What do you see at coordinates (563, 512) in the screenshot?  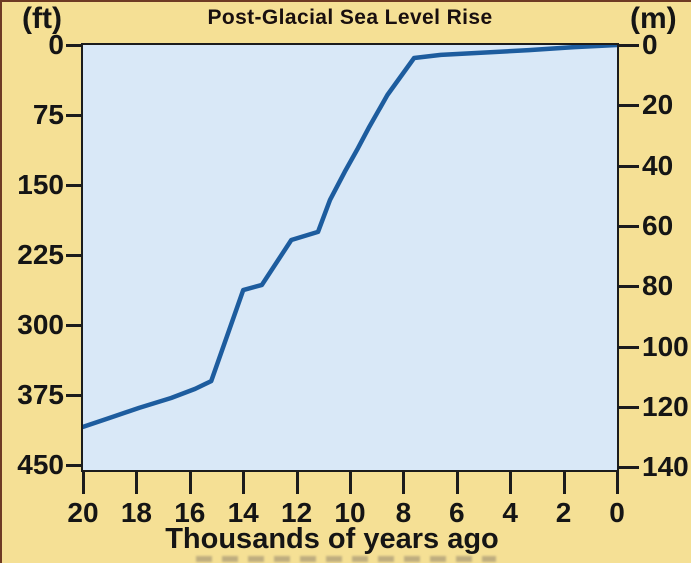 I see `x-tick-label: 2` at bounding box center [563, 512].